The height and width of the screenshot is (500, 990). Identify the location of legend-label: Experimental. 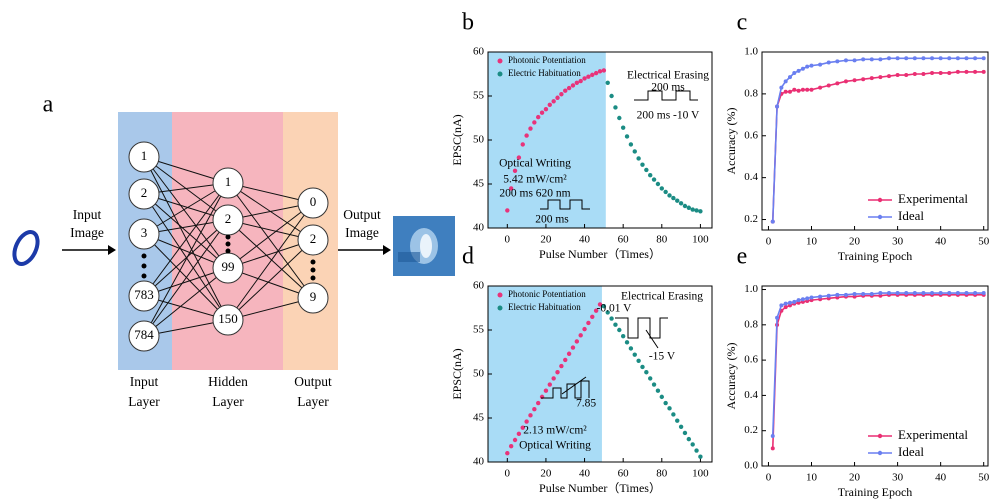
(933, 434).